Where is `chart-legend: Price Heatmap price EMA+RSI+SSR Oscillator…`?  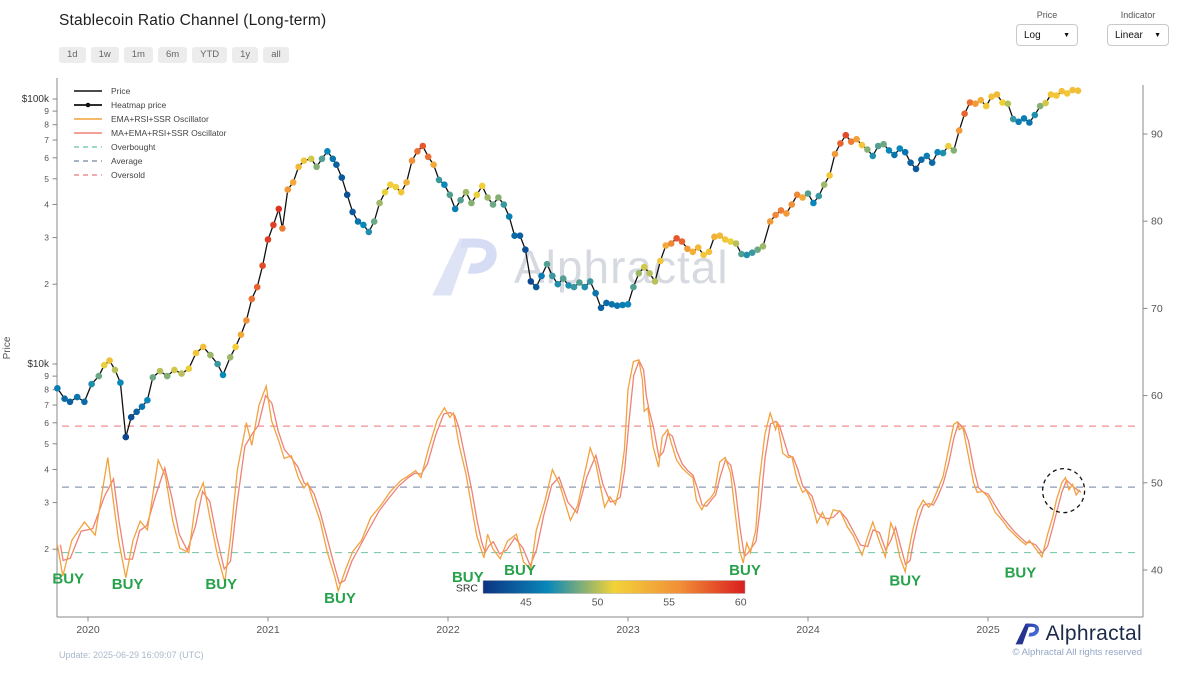
chart-legend: Price Heatmap price EMA+RSI+SSR Oscillator… is located at coordinates (150, 133).